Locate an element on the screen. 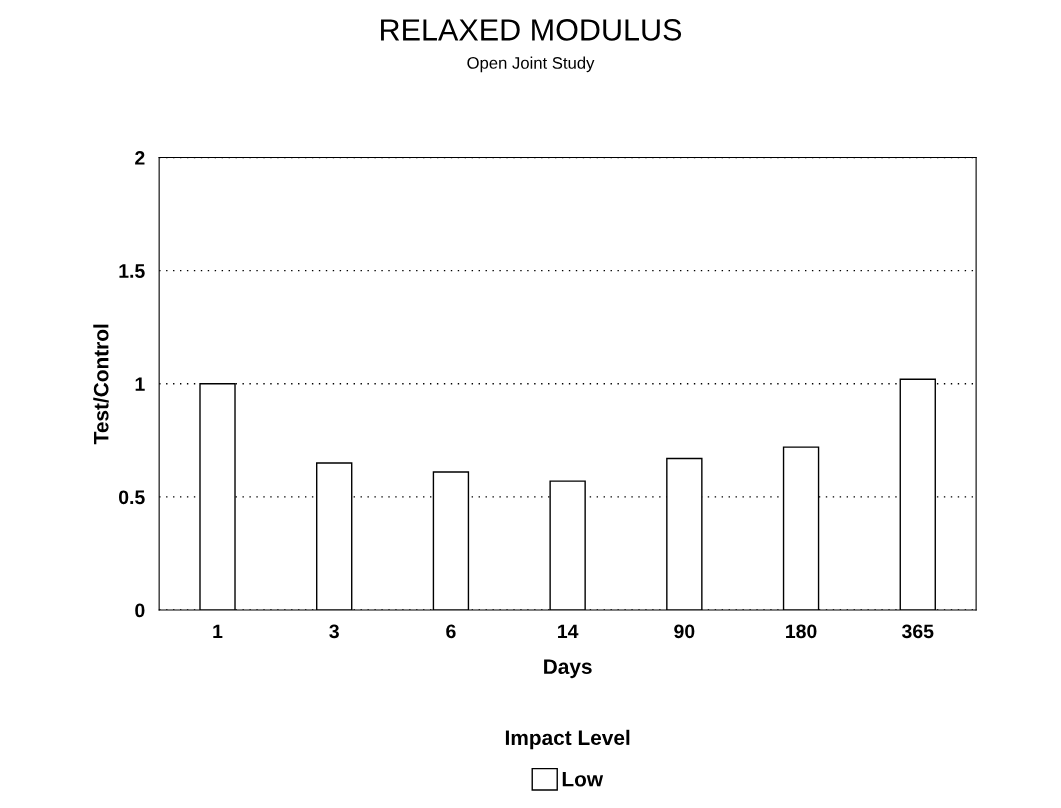 The width and height of the screenshot is (1061, 808). y-tick-label: 0.5 is located at coordinates (132, 497).